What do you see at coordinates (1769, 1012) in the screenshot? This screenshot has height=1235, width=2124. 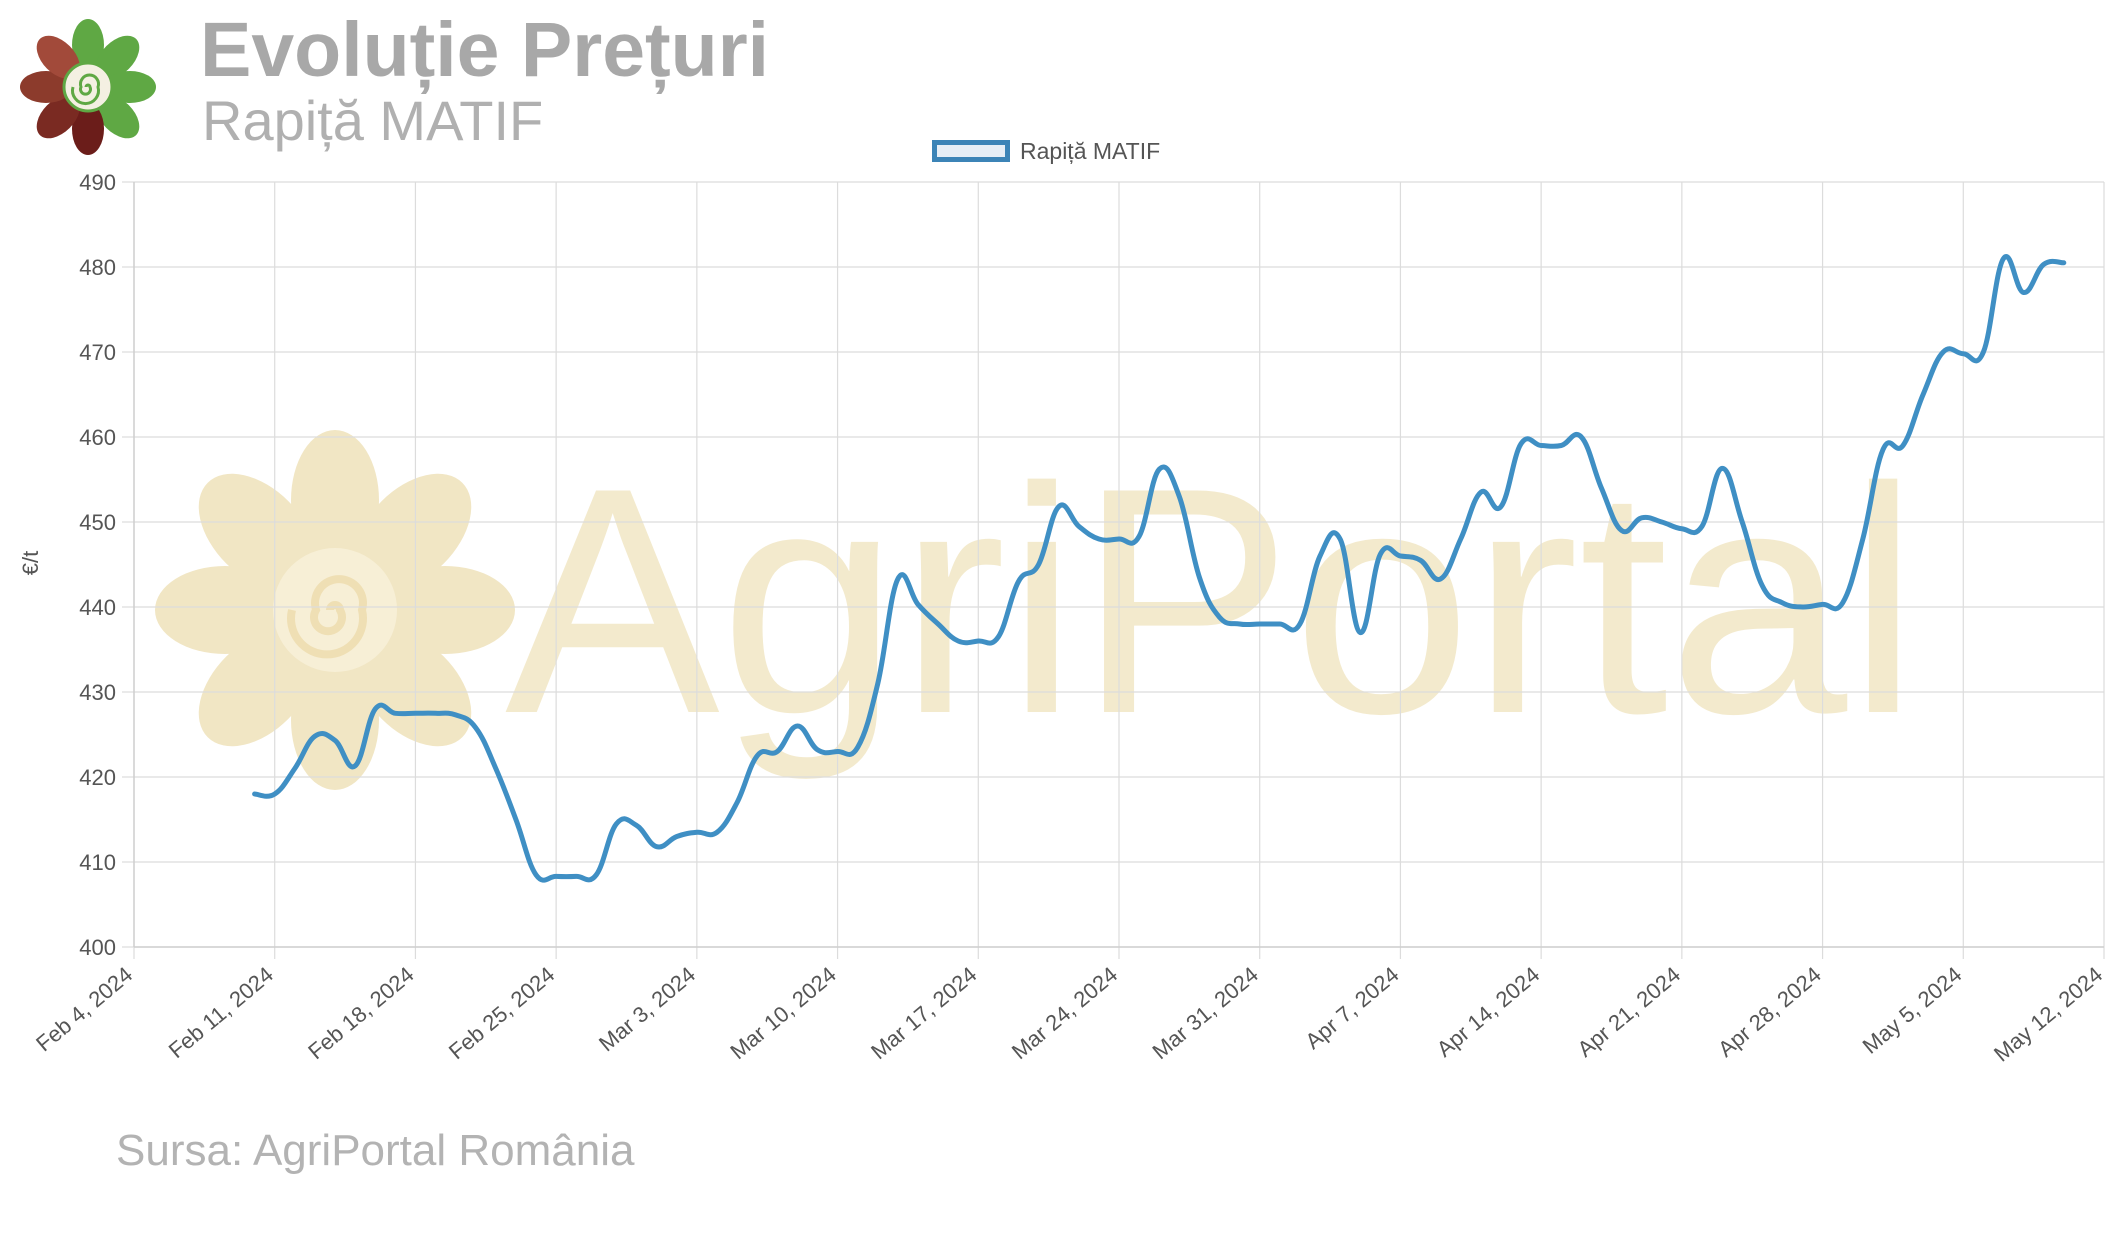 I see `x-tick-label: Apr 28, 2024` at bounding box center [1769, 1012].